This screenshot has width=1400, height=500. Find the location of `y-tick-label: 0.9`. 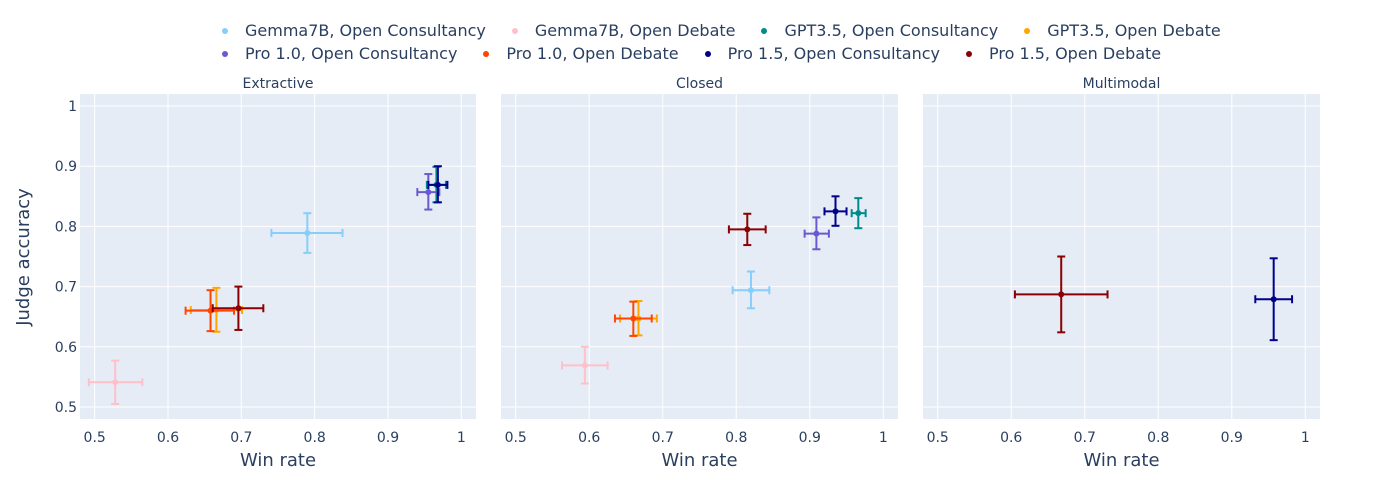

y-tick-label: 0.9 is located at coordinates (66, 167).